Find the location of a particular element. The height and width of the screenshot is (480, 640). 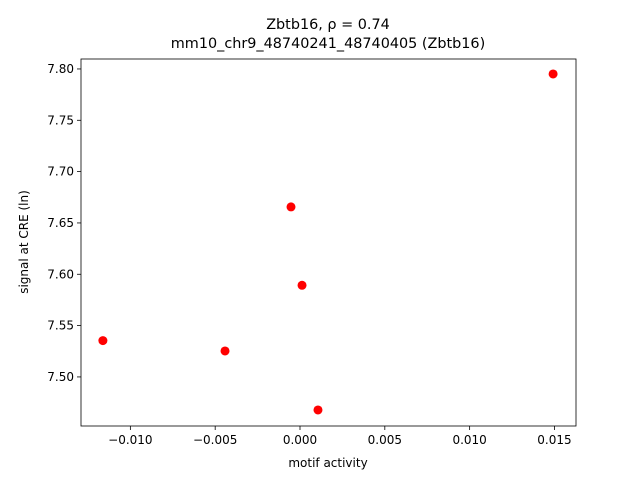

y-tick-label: 7.55 is located at coordinates (60, 326).